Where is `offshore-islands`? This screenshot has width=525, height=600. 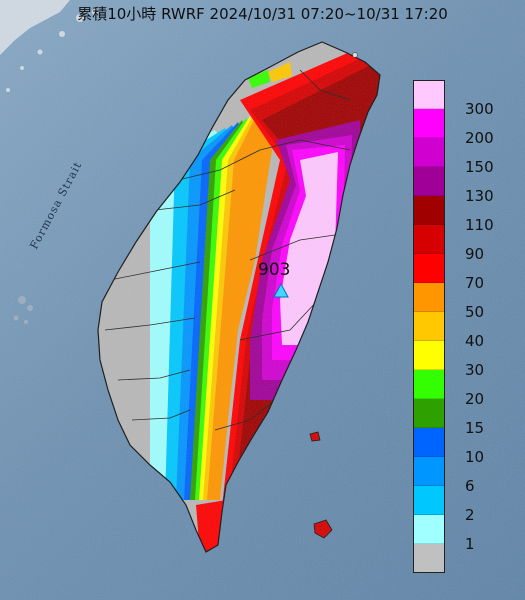
offshore-islands is located at coordinates (333, 295).